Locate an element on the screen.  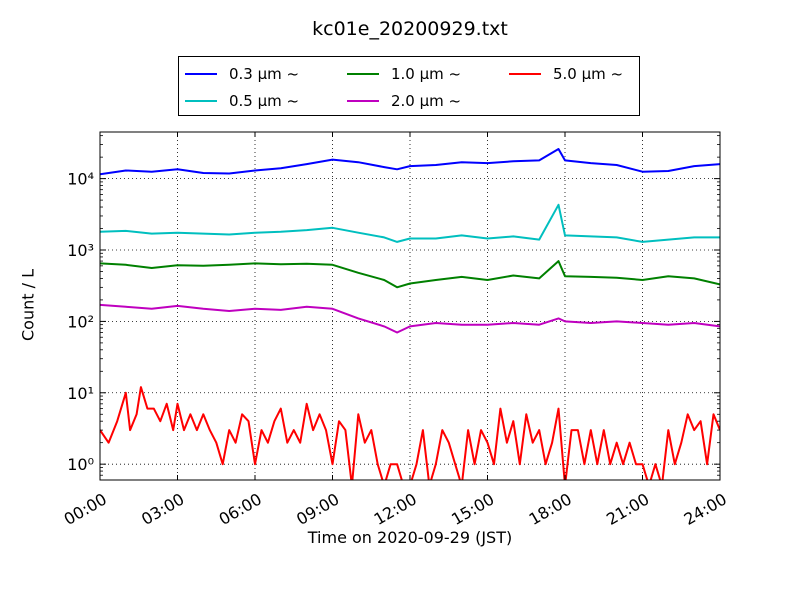
x-tick-label: 09:00 is located at coordinates (317, 509).